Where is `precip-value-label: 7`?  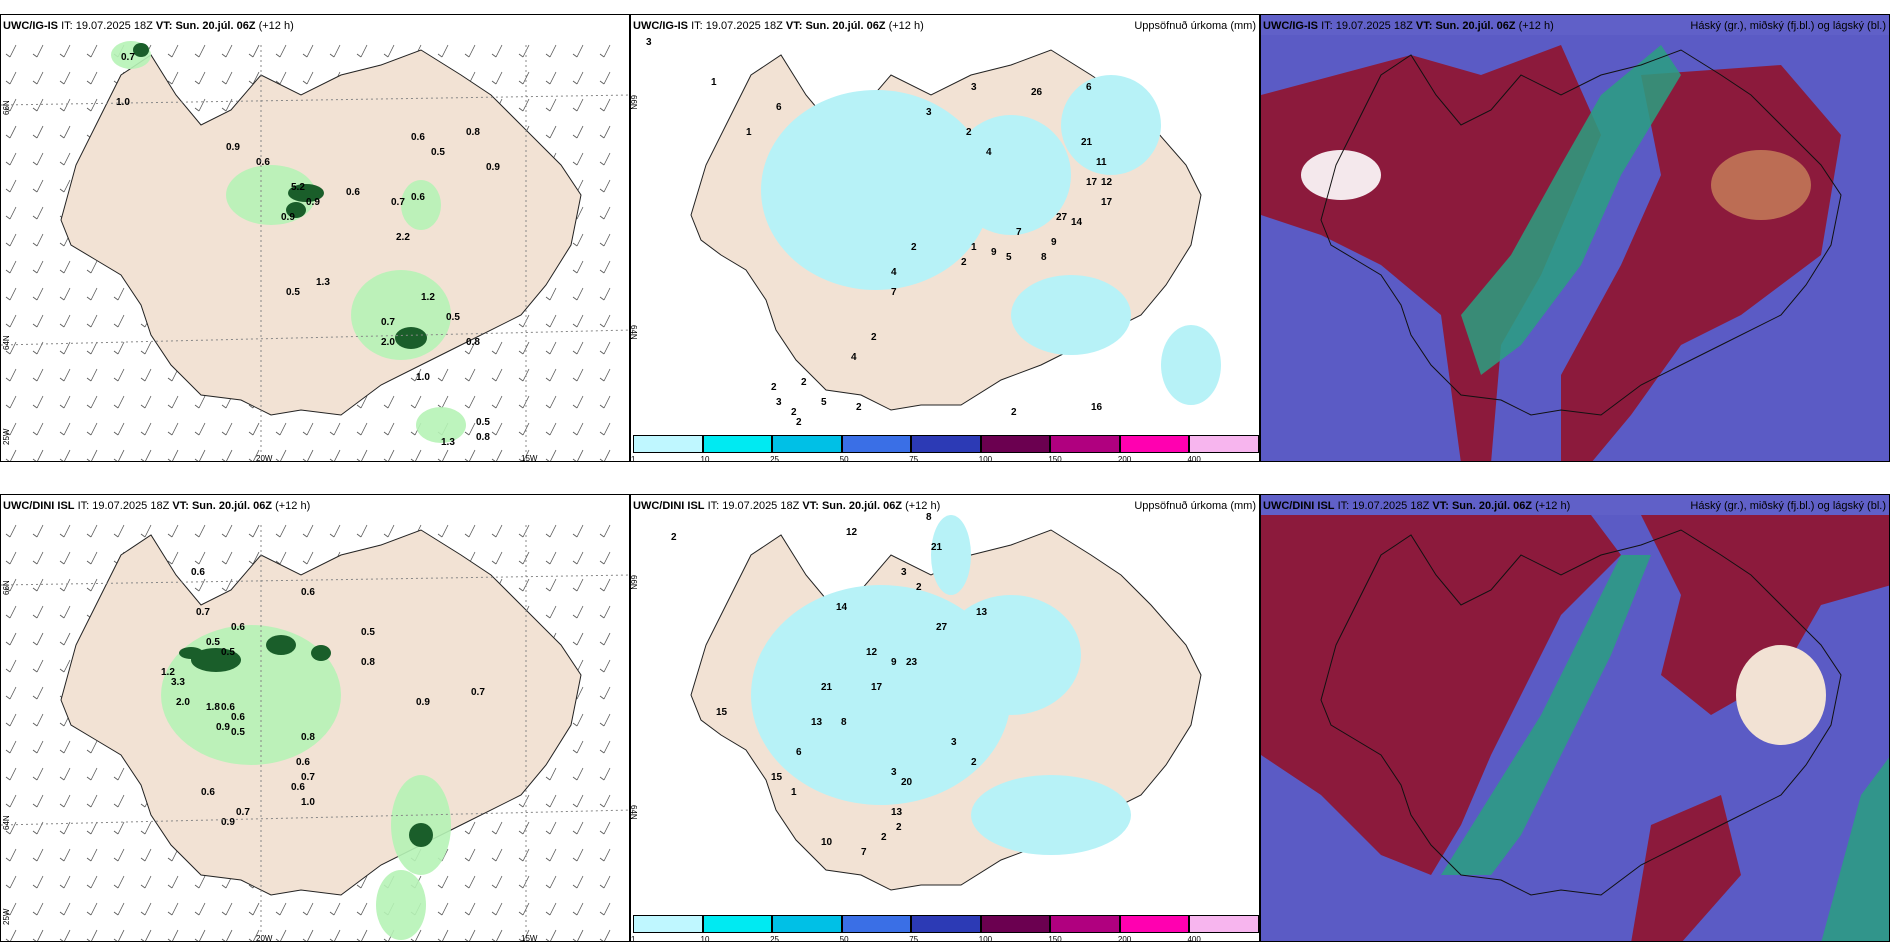
precip-value-label: 7 is located at coordinates (894, 292).